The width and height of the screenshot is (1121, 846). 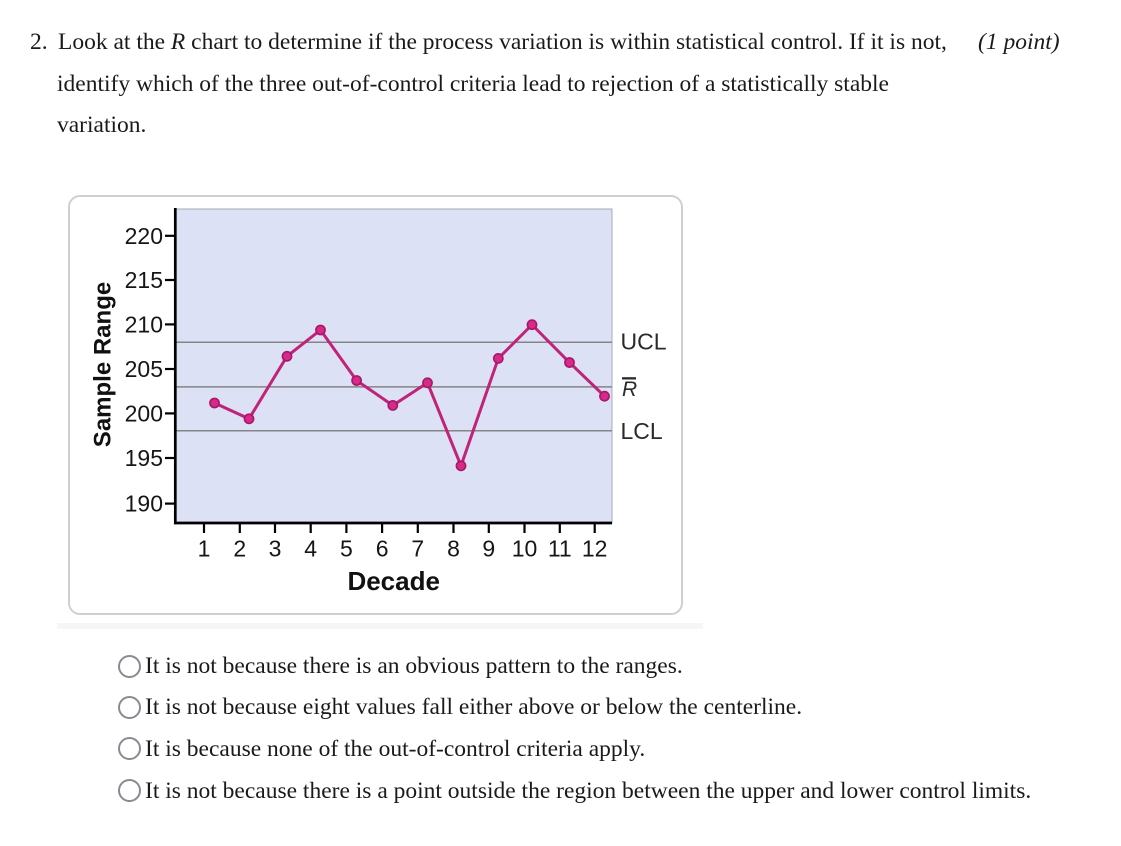 What do you see at coordinates (488, 549) in the screenshot?
I see `svg-text: 9` at bounding box center [488, 549].